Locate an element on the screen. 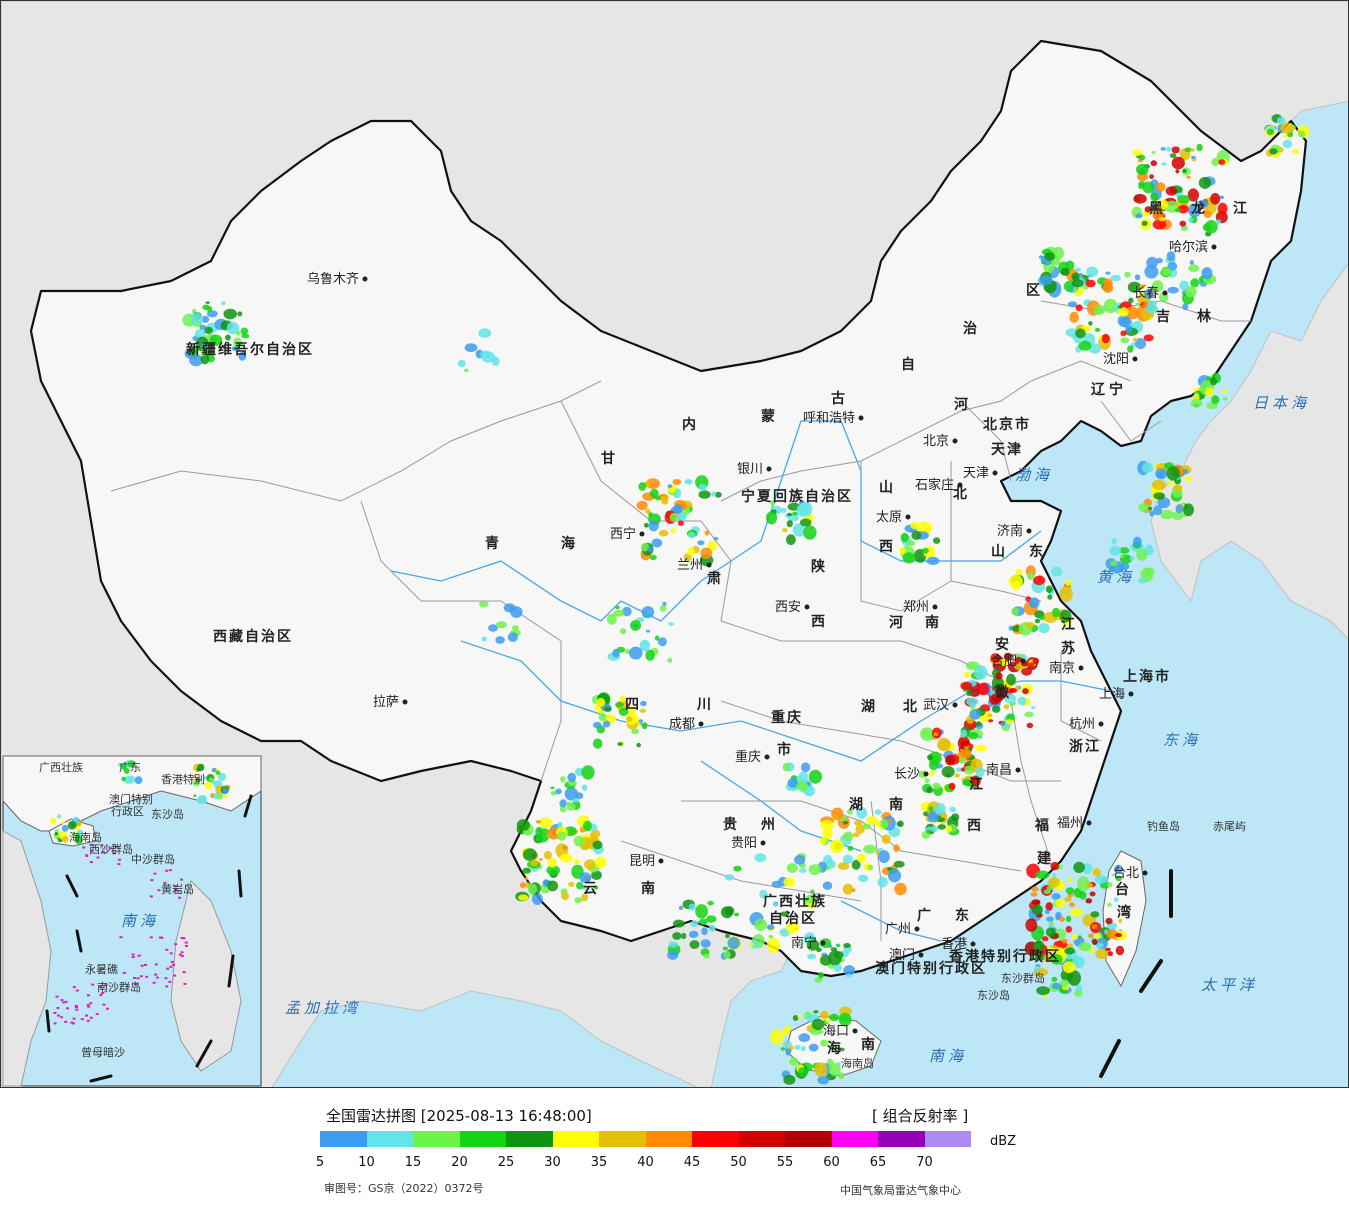 The height and width of the screenshot is (1208, 1349). province-label-beijing: 北京市 is located at coordinates (1007, 424).